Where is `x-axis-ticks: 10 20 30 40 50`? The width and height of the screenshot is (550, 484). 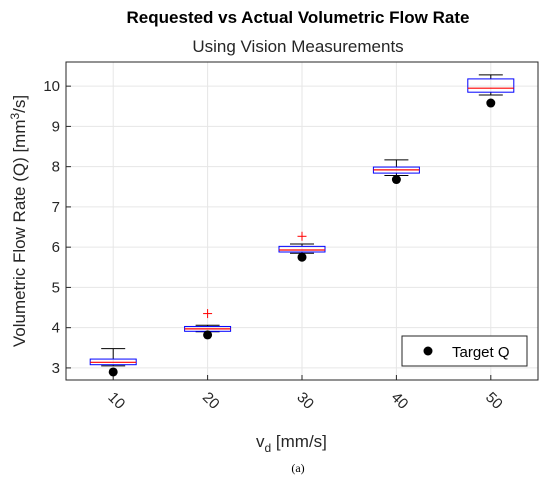 x-axis-ticks: 10 20 30 40 50 is located at coordinates (305, 394).